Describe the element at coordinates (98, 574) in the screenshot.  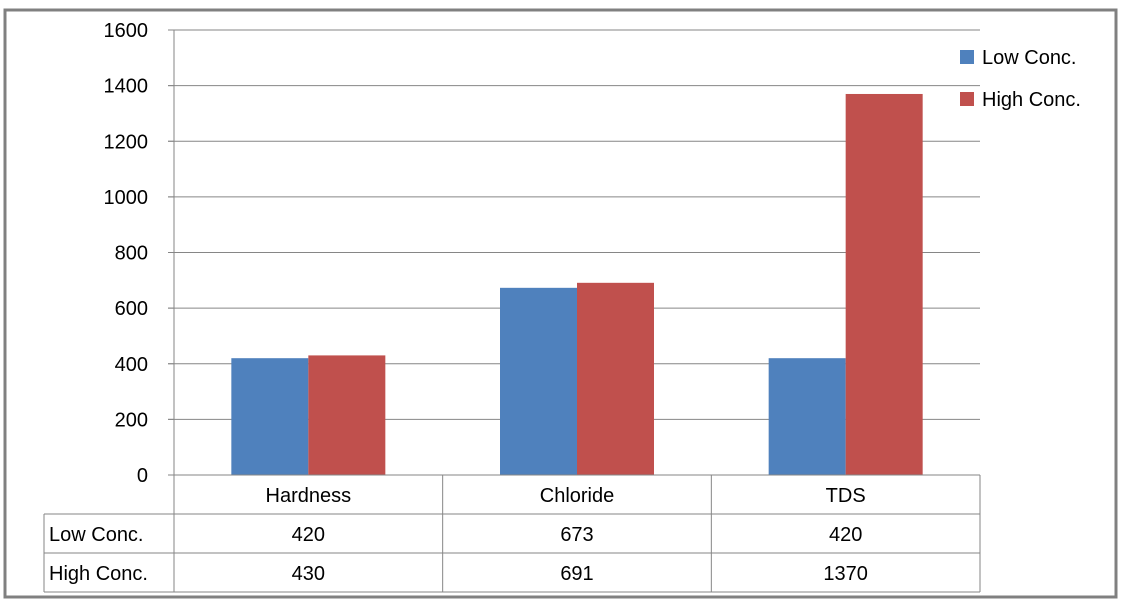
I see `table-row-label: High Conc.` at that location.